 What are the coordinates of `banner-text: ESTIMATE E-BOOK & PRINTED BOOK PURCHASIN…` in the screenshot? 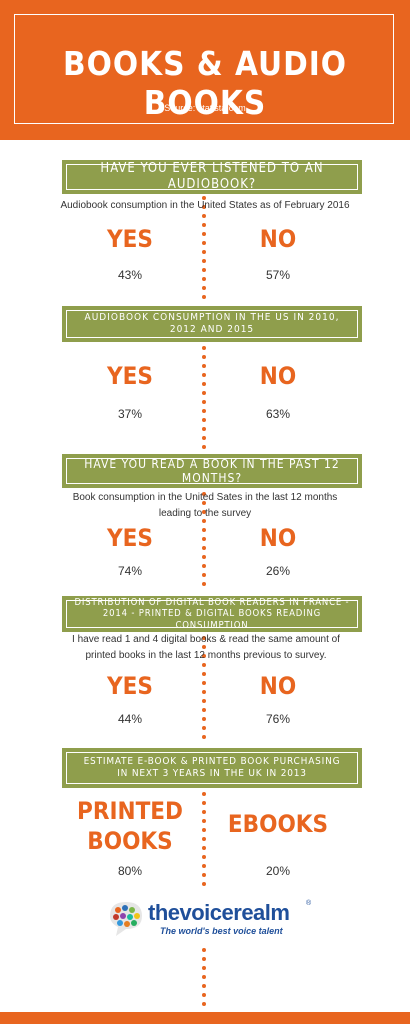 It's located at (212, 767).